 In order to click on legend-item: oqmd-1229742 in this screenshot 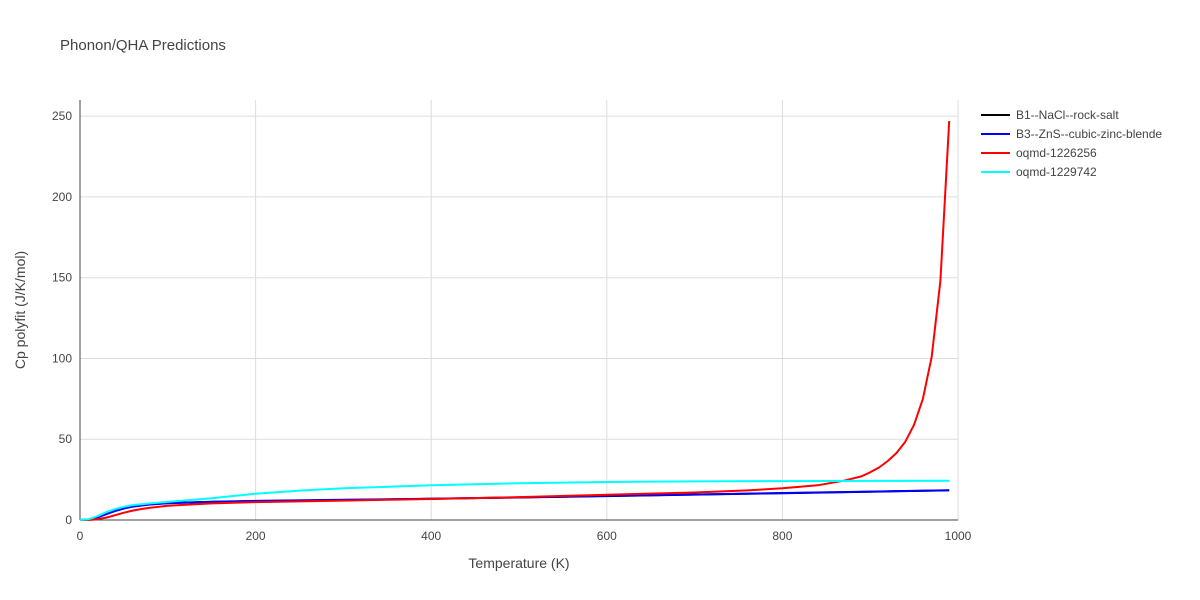, I will do `click(1039, 172)`.